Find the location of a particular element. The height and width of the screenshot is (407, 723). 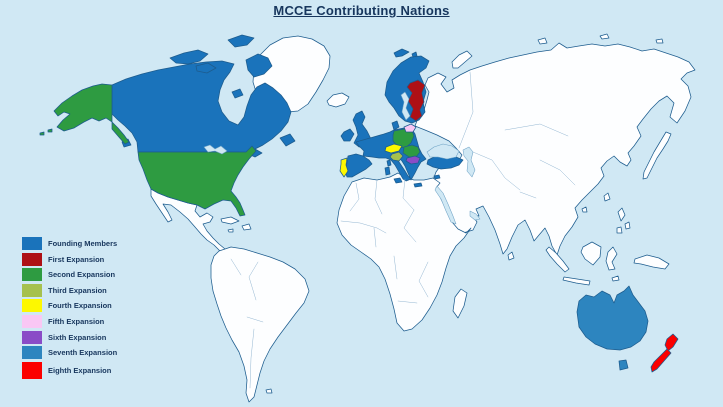

island-new-siberian is located at coordinates (604, 36).